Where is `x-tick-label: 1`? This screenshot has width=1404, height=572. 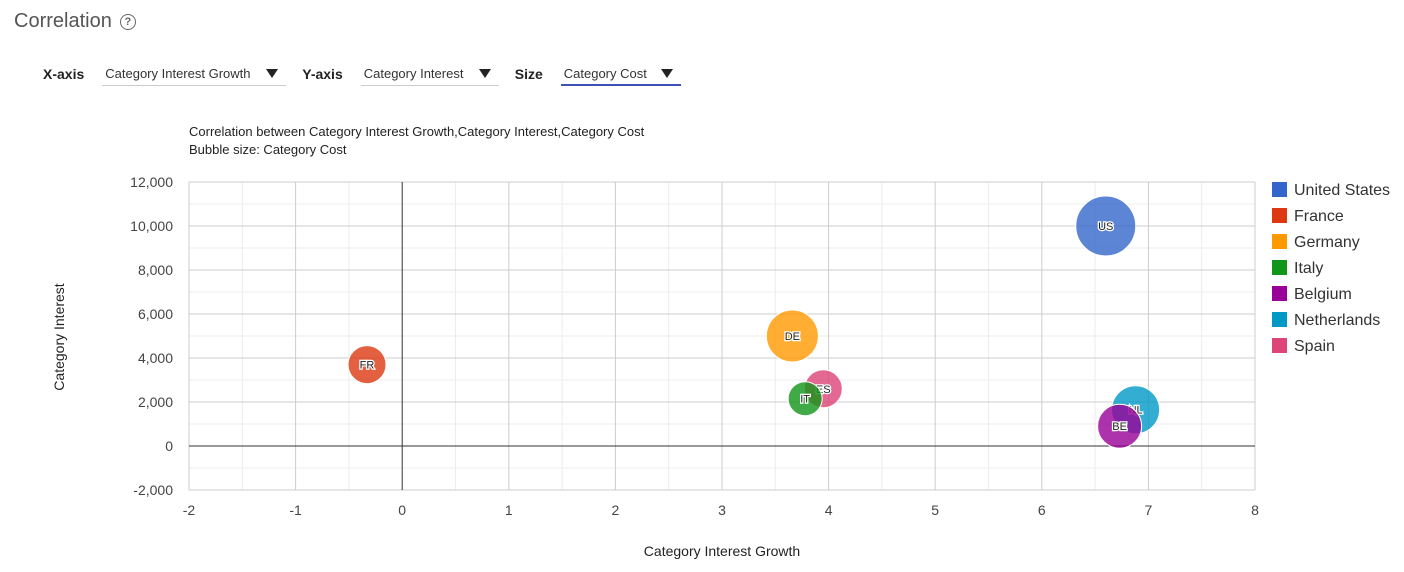 x-tick-label: 1 is located at coordinates (509, 510).